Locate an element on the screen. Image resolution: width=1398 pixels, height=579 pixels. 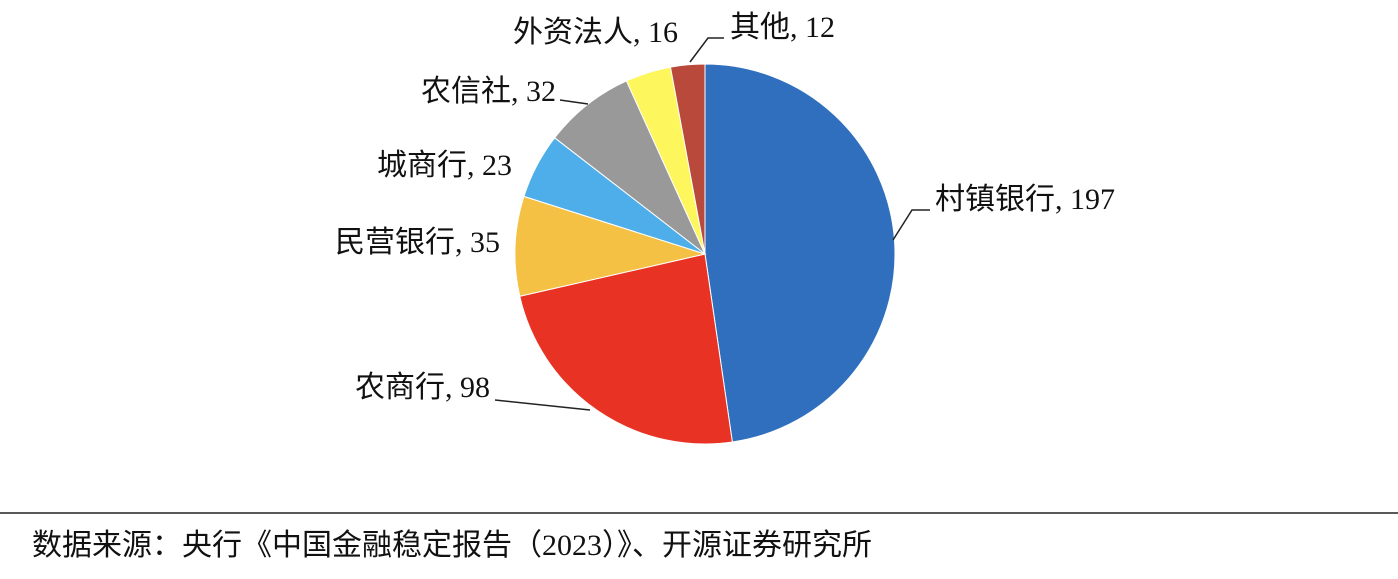
data-label: 农信社, 32 is located at coordinates (488, 91).